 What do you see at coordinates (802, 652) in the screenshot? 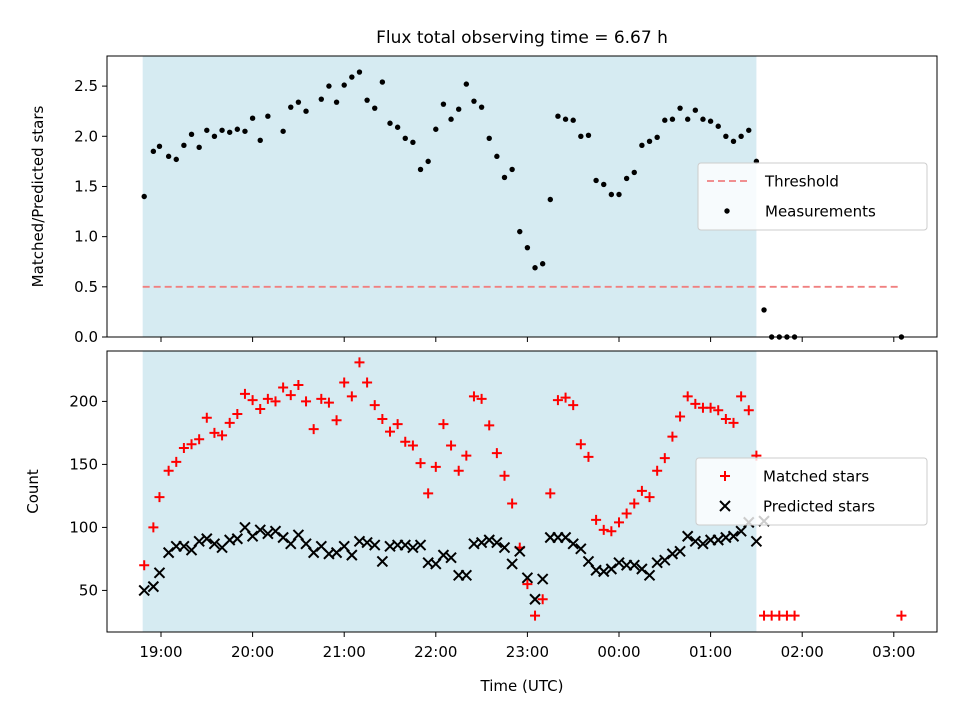
I see `x-tick-label: 02:00` at bounding box center [802, 652].